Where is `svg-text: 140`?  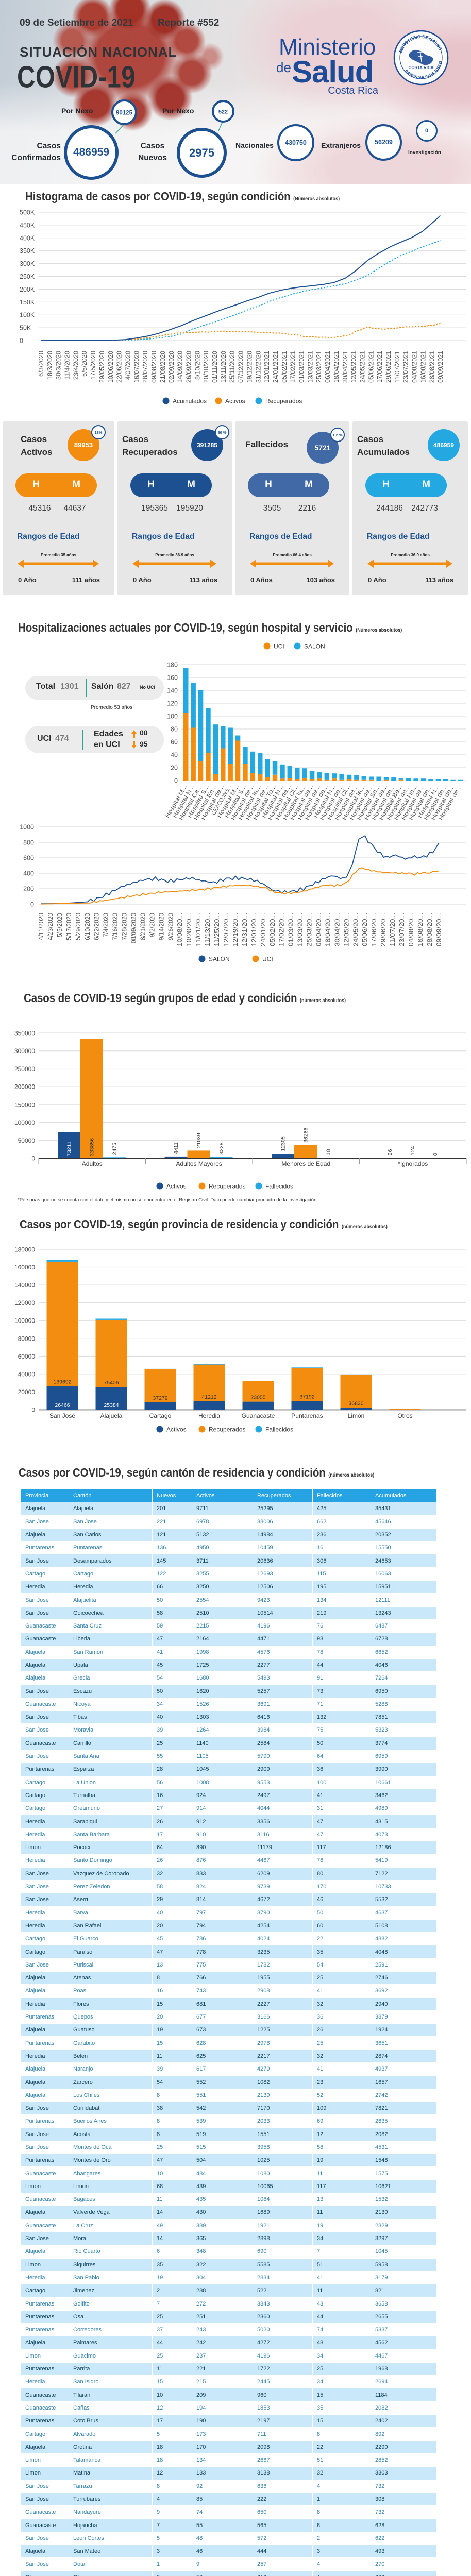
svg-text: 140 is located at coordinates (172, 690).